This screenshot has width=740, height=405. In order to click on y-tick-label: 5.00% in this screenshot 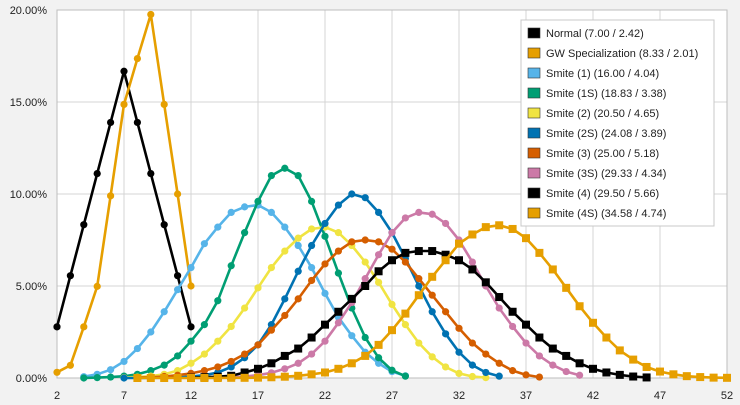, I will do `click(31, 287)`.